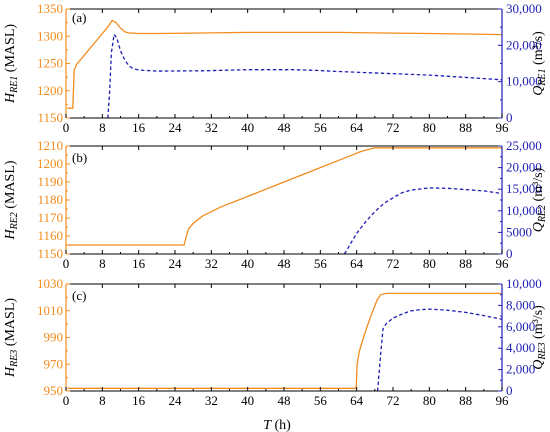 This screenshot has width=550, height=432. Describe the element at coordinates (393, 263) in the screenshot. I see `panel-b-x-tick-label: 72` at that location.